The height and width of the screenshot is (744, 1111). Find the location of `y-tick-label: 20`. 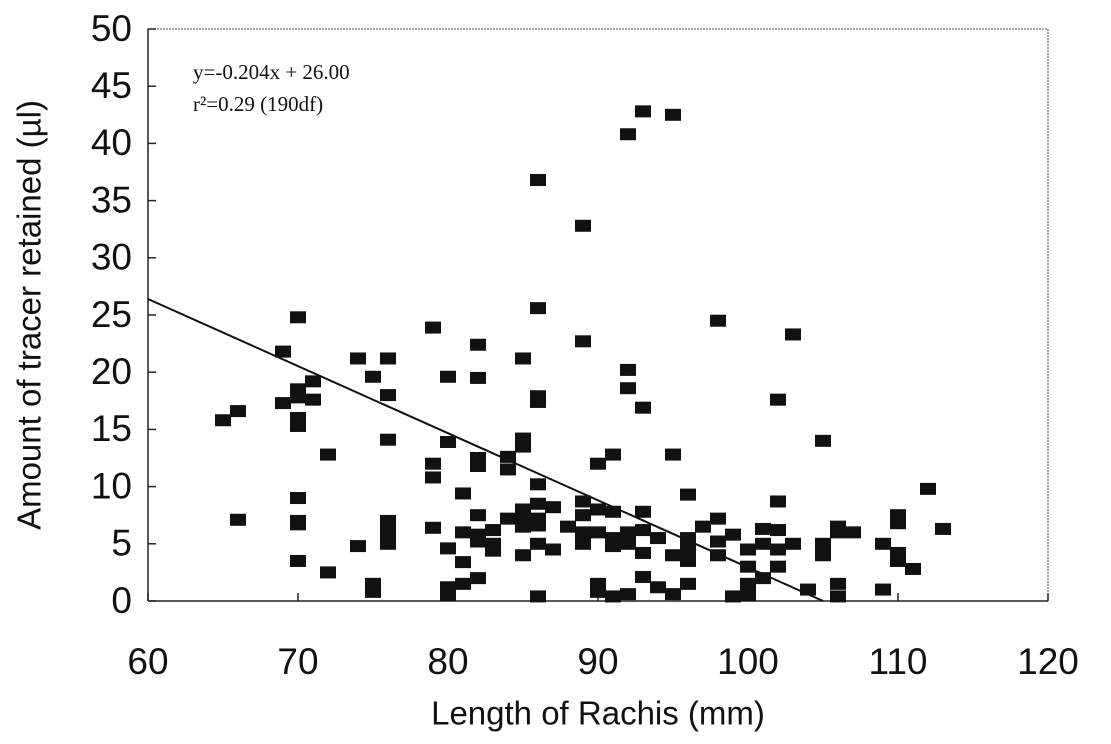

y-tick-label: 20 is located at coordinates (111, 371).